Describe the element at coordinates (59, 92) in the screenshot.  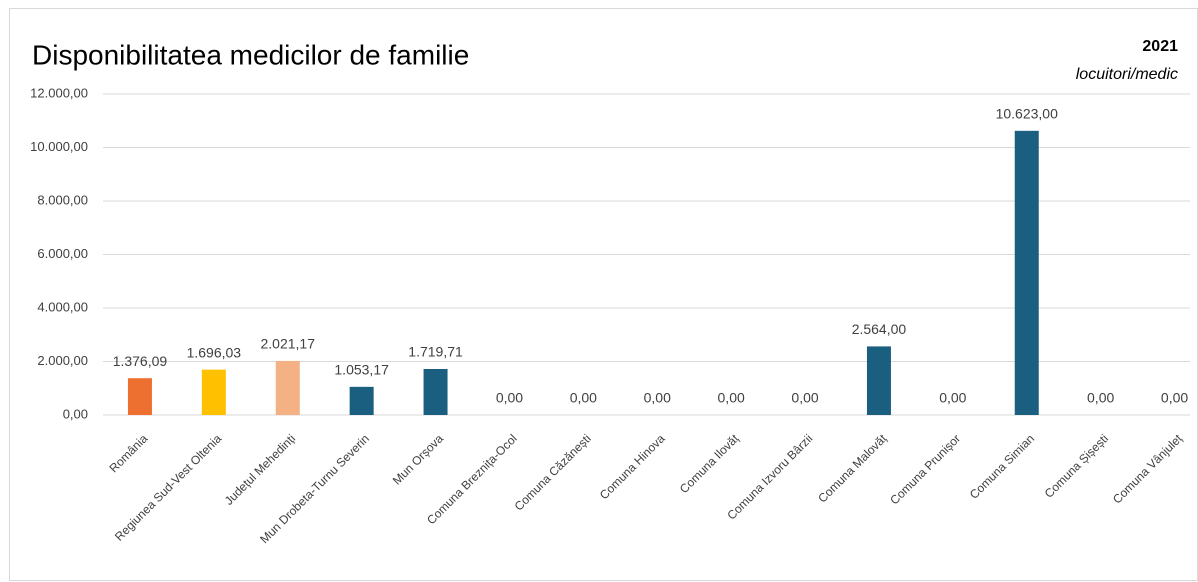
I see `y-tick-label: 12.000,00` at that location.